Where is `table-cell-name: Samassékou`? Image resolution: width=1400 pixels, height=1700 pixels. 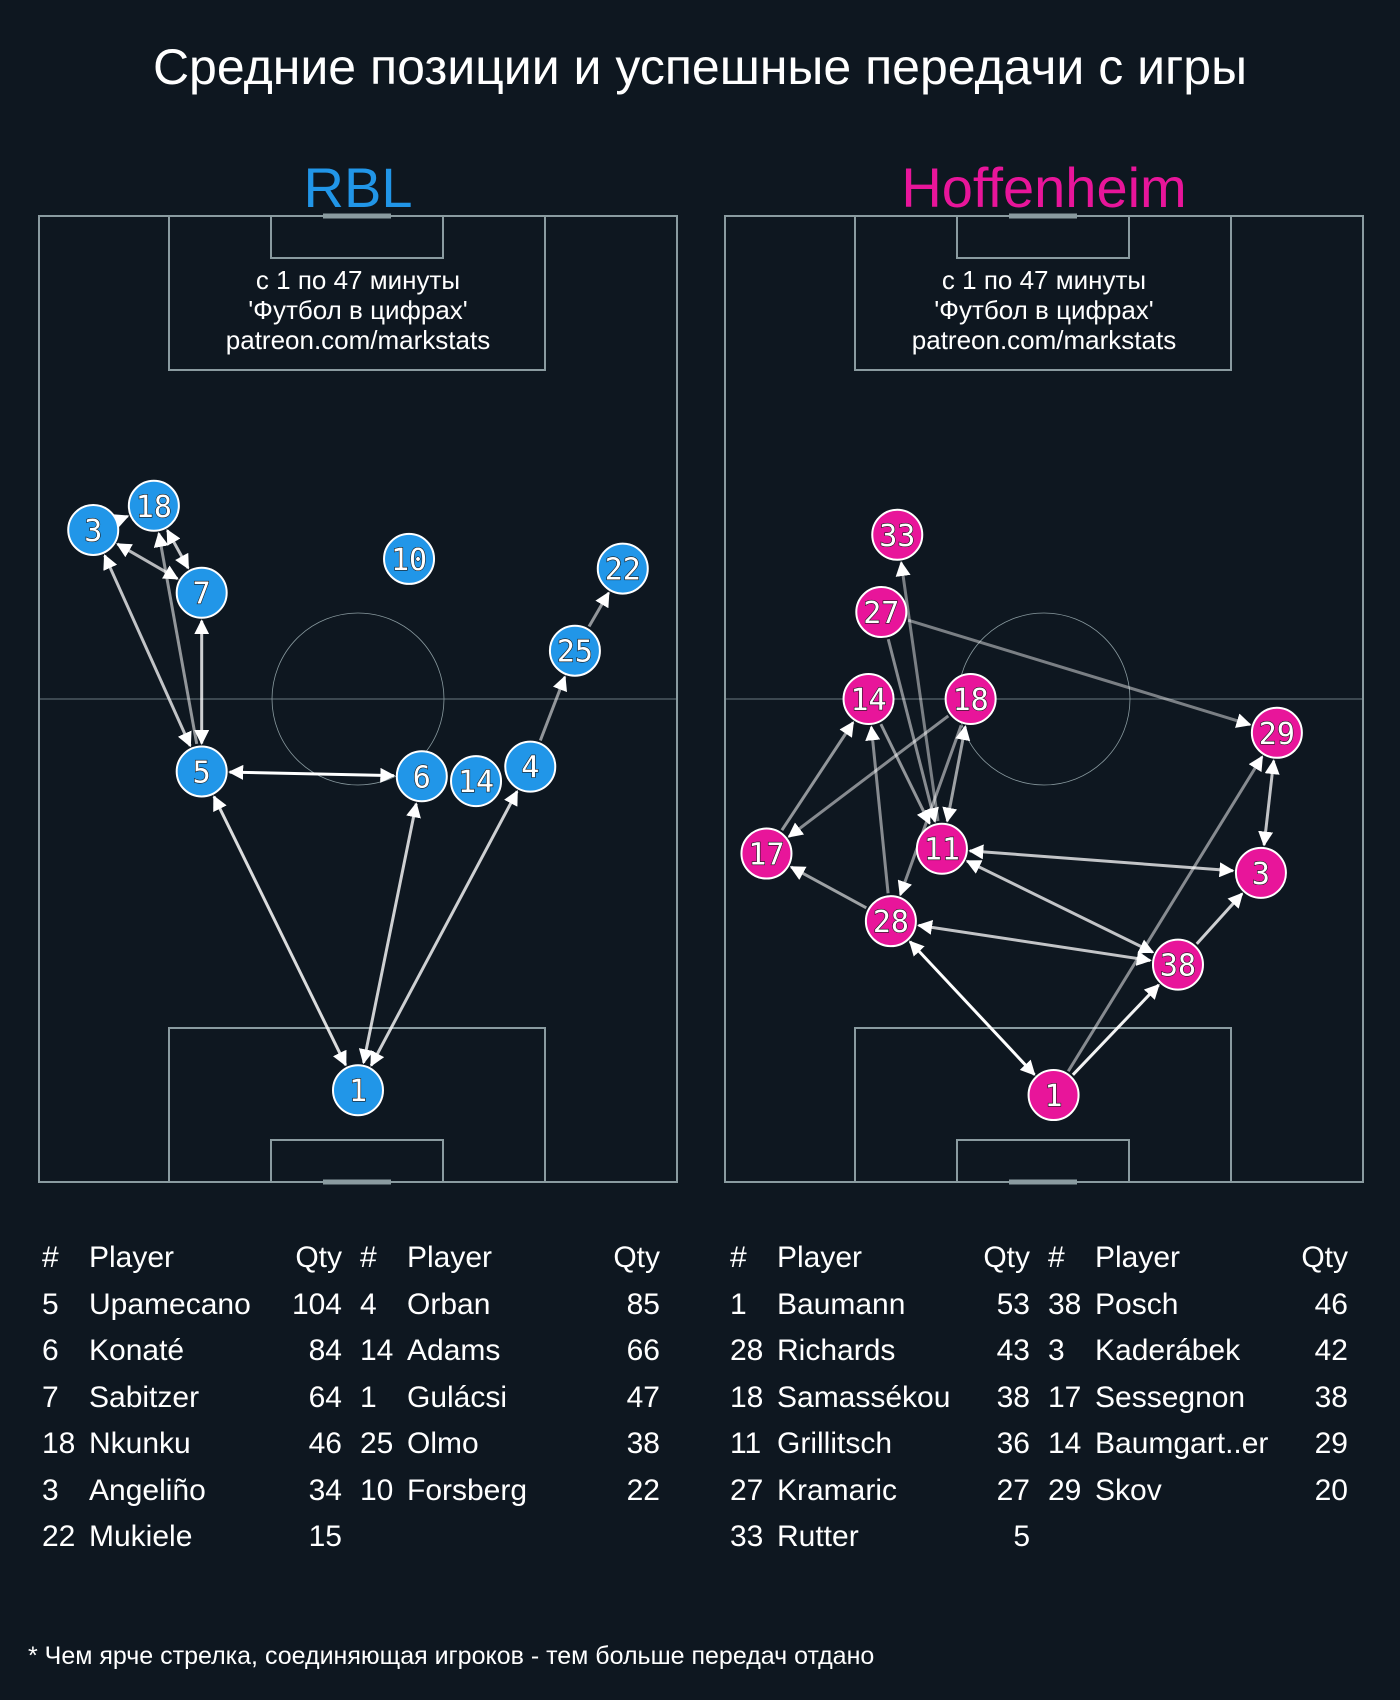
table-cell-name: Samassékou is located at coordinates (864, 1397).